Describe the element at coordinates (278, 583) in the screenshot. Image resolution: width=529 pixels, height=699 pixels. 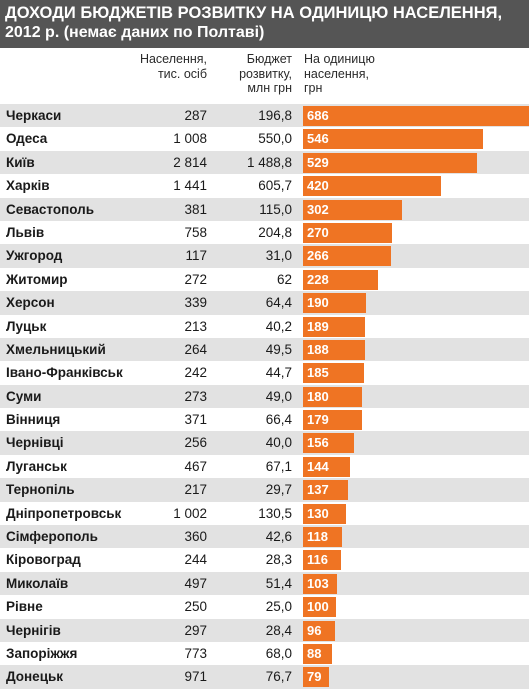
I see `budget-value: 51,4` at that location.